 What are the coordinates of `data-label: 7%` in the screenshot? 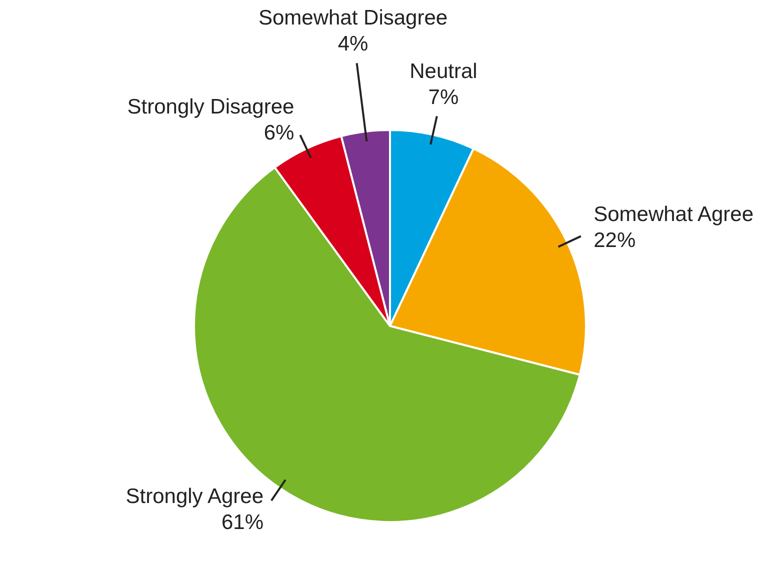 It's located at (443, 97).